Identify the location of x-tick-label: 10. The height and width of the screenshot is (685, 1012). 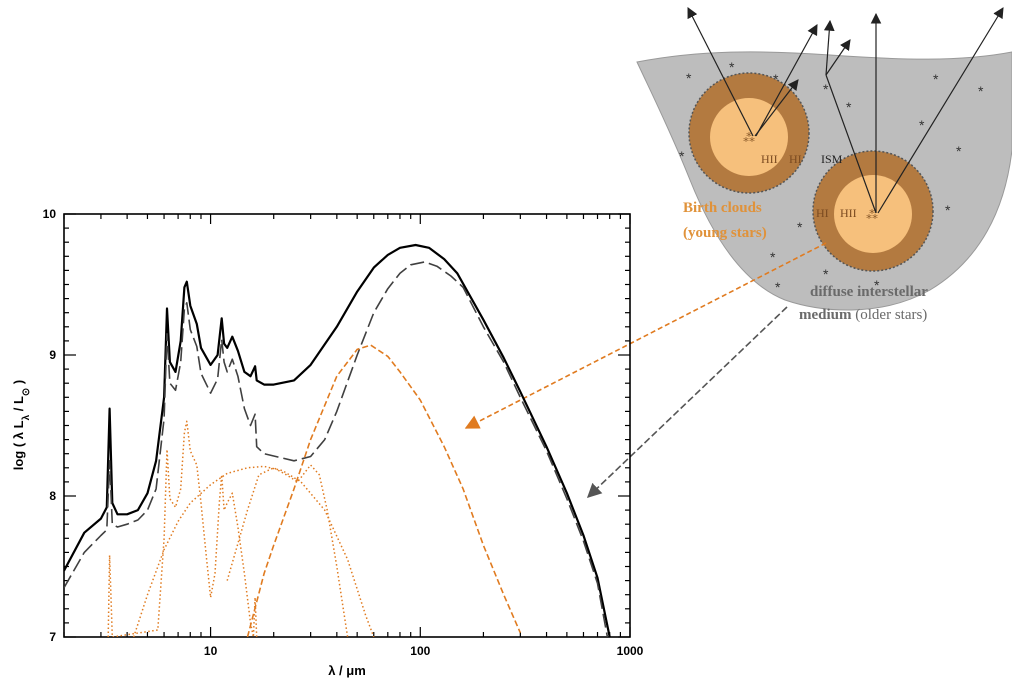
(211, 651).